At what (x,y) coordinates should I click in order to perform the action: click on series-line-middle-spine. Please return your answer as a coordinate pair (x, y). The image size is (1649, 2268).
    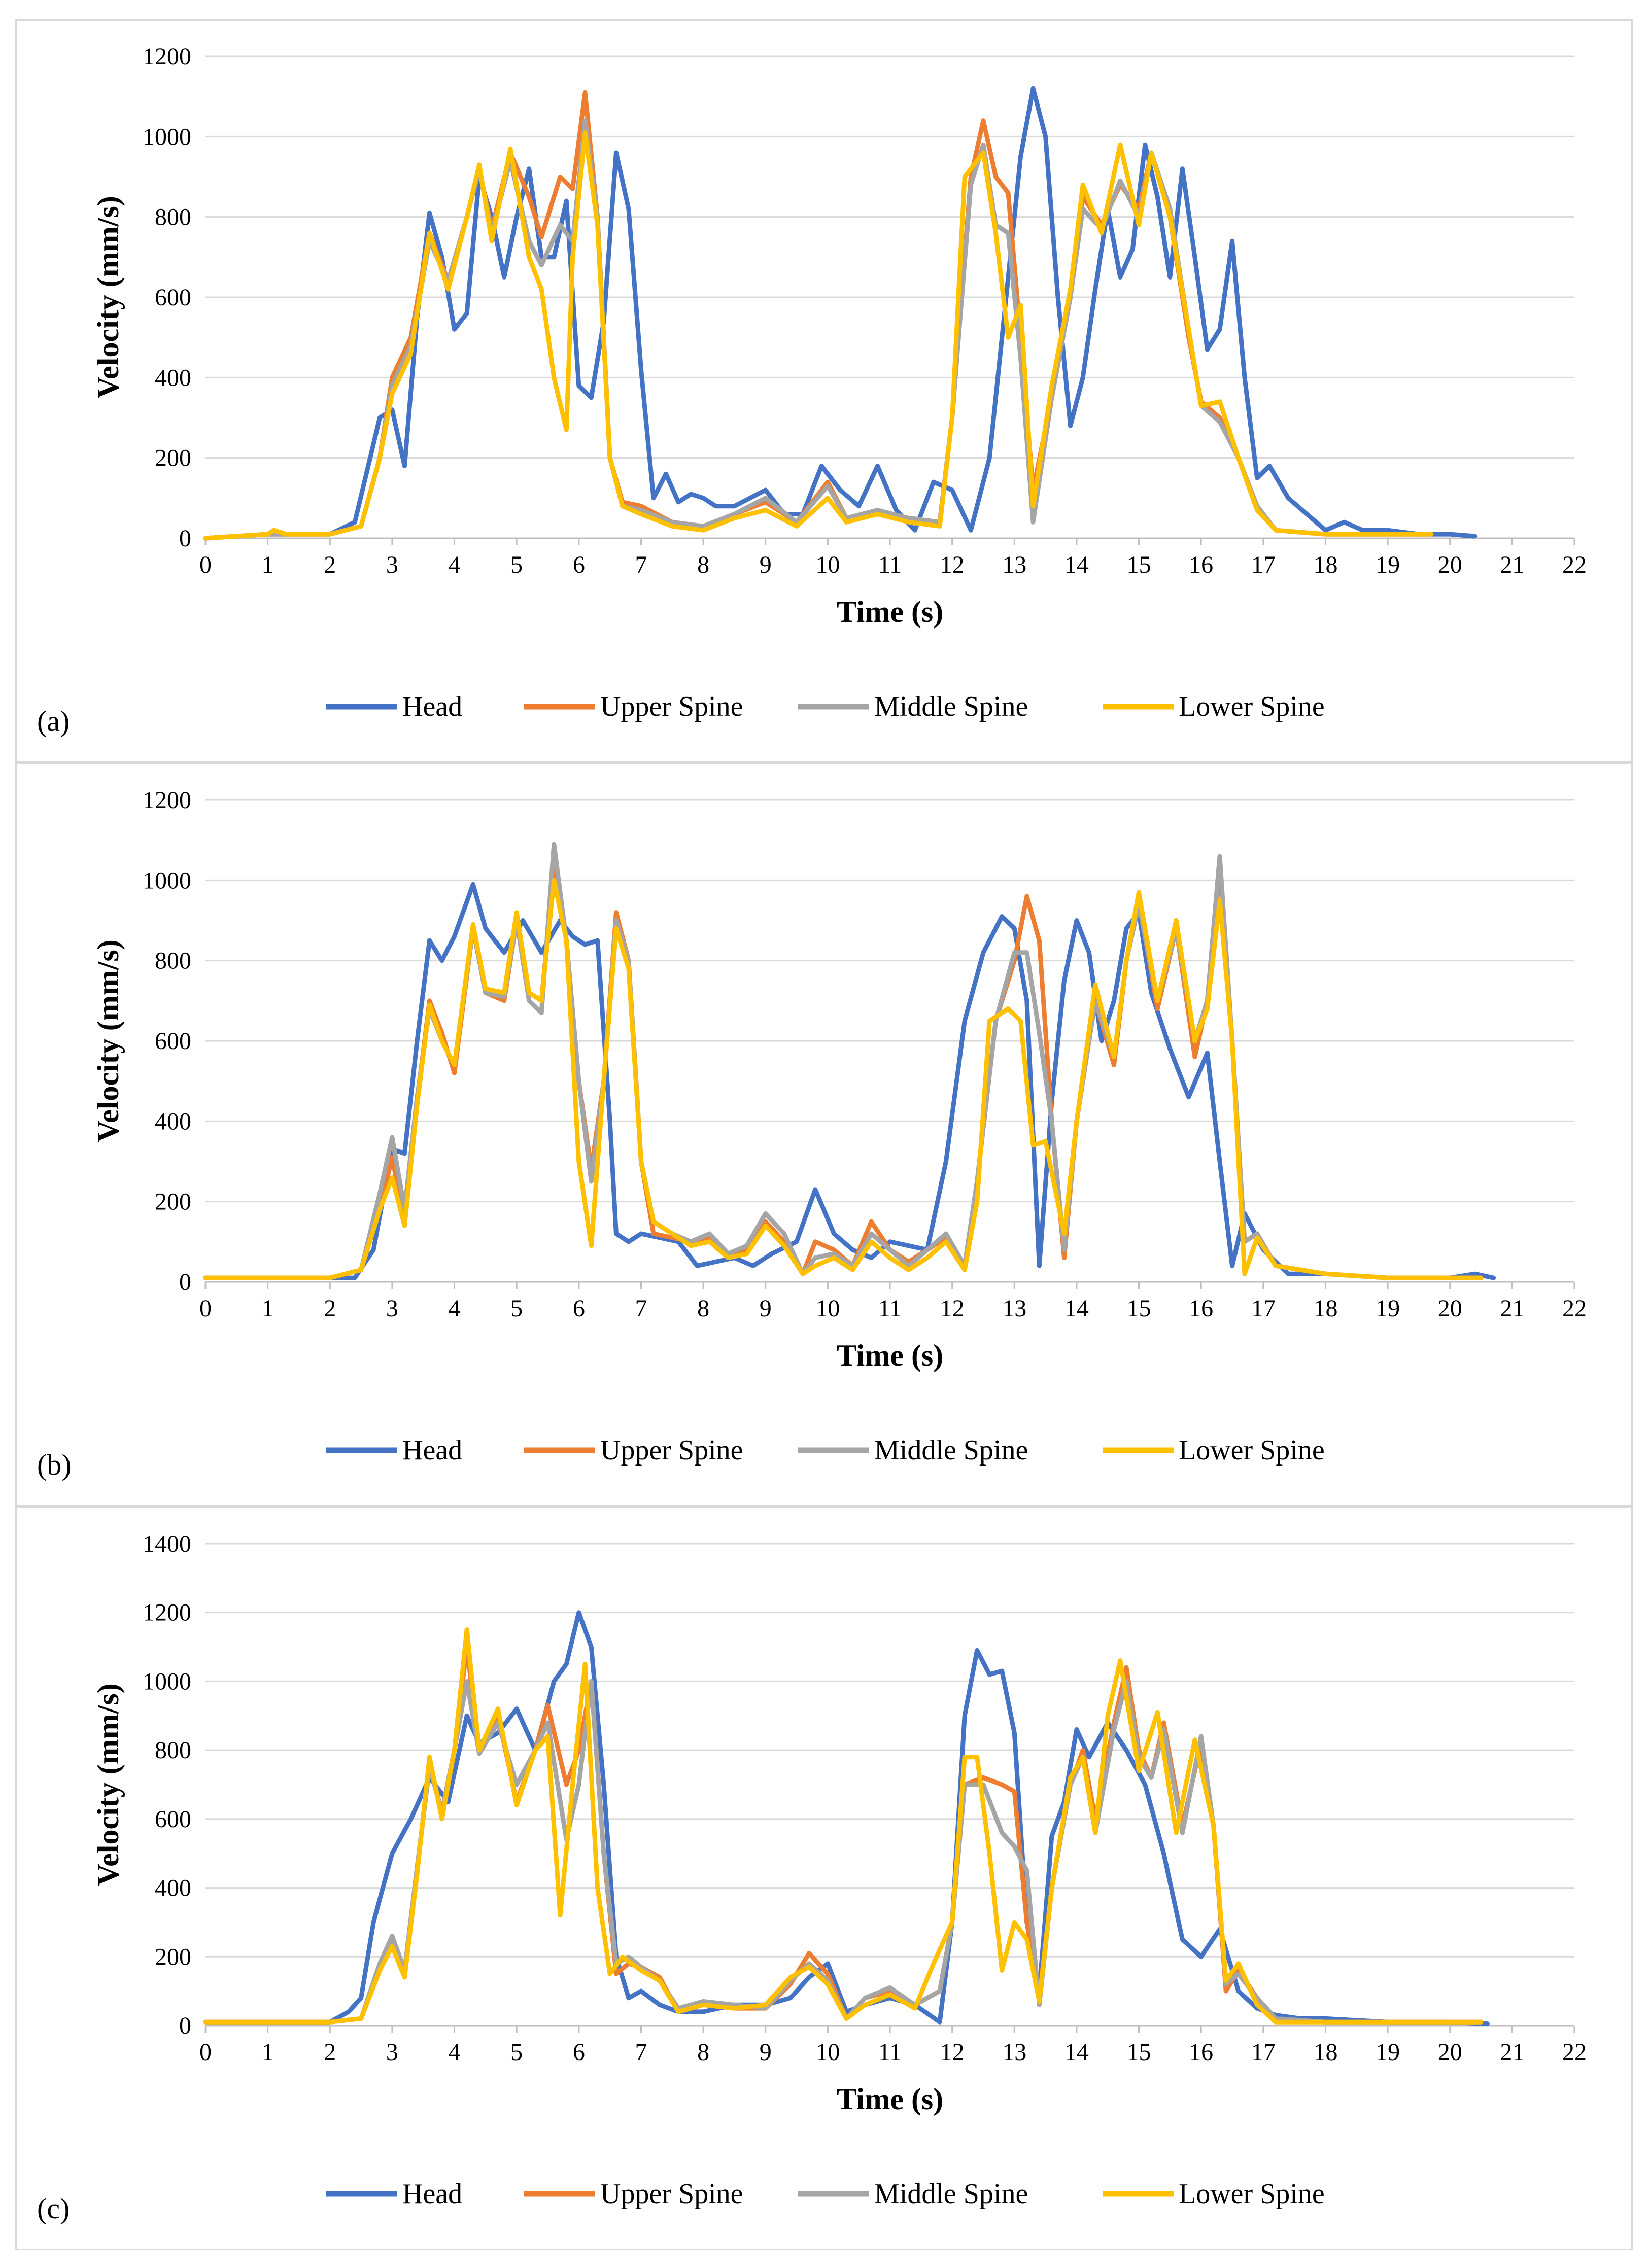
    Looking at the image, I should click on (844, 1852).